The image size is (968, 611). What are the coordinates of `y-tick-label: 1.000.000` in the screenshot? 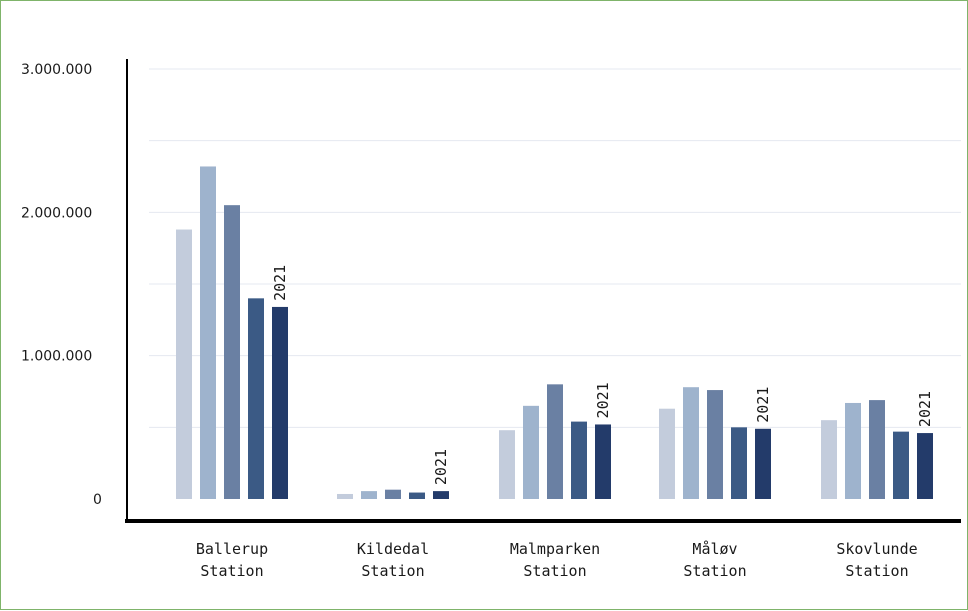 It's located at (56, 357).